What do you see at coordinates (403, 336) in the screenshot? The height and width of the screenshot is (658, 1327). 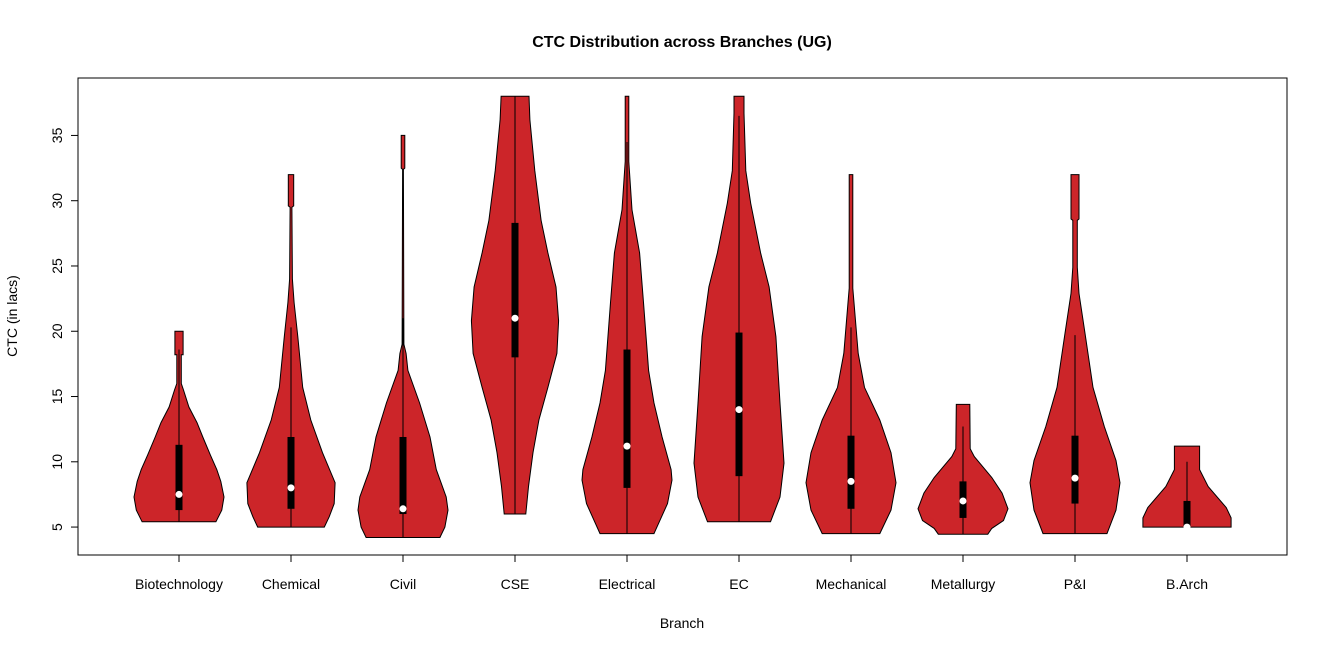 I see `violin-civil` at bounding box center [403, 336].